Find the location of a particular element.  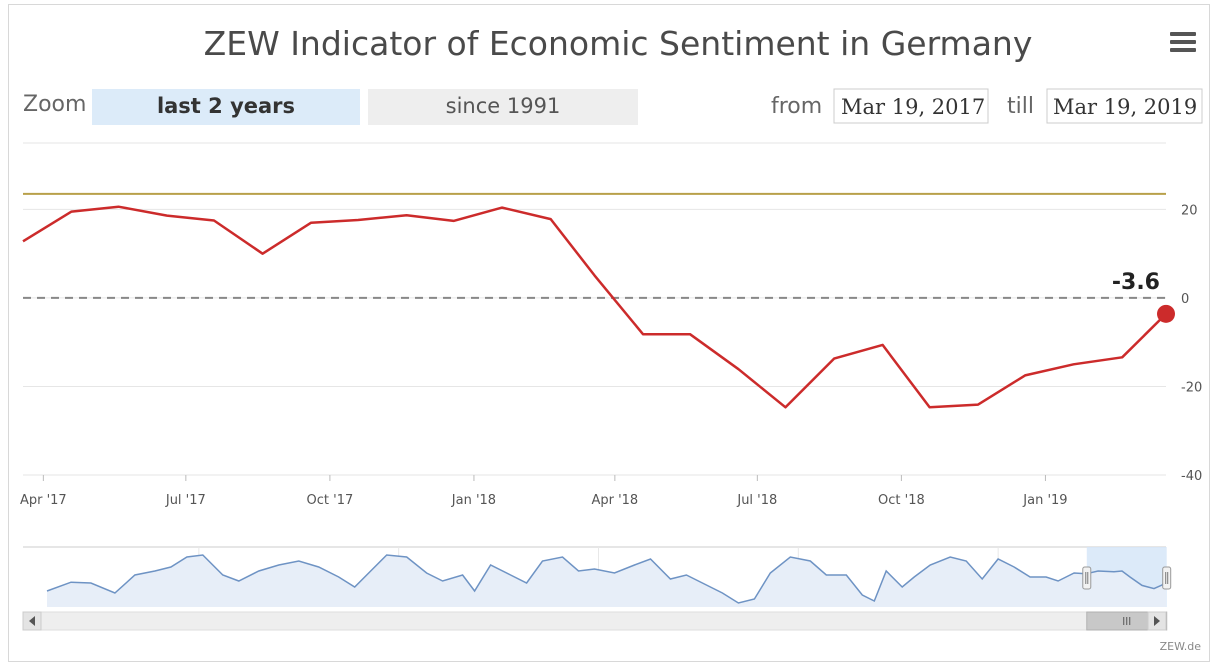

x-tick-label: Apr '17 is located at coordinates (43, 500).